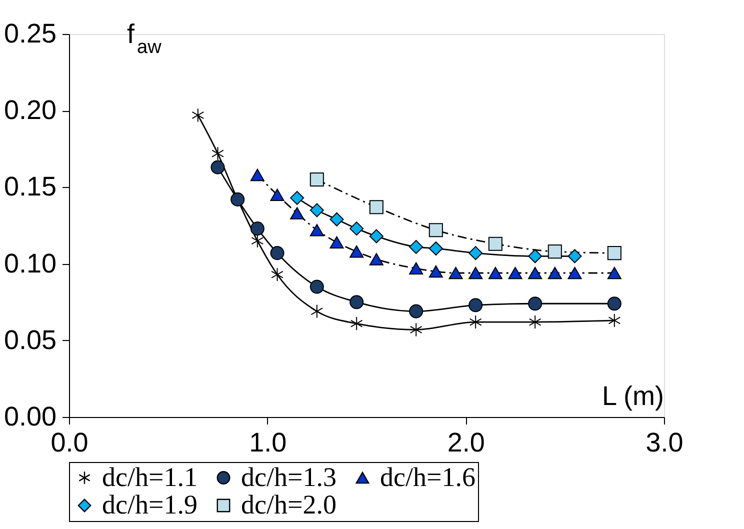 This screenshot has width=744, height=529. Describe the element at coordinates (665, 443) in the screenshot. I see `x-tick-label: 3.0` at that location.